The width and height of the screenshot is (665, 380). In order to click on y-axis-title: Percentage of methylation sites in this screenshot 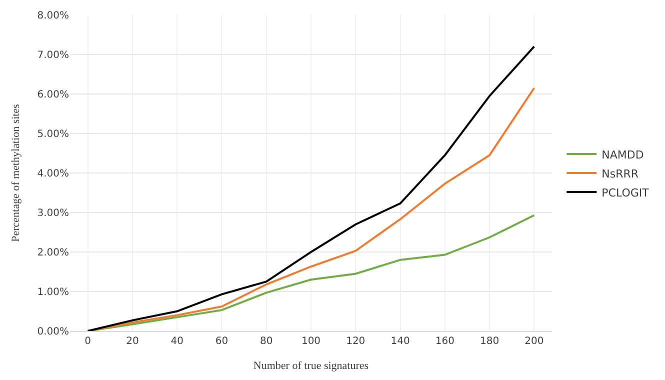, I will do `click(16, 173)`.